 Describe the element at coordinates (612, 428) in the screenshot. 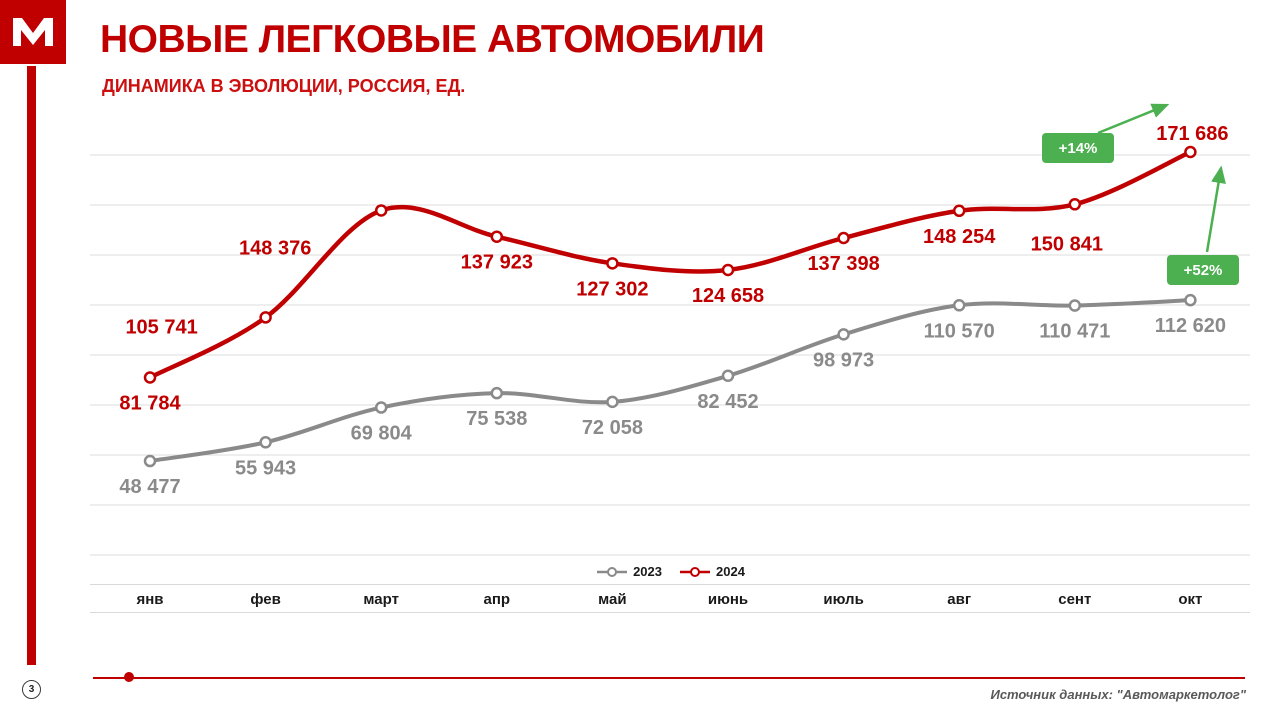

I see `data-label-2023: 72 058` at that location.